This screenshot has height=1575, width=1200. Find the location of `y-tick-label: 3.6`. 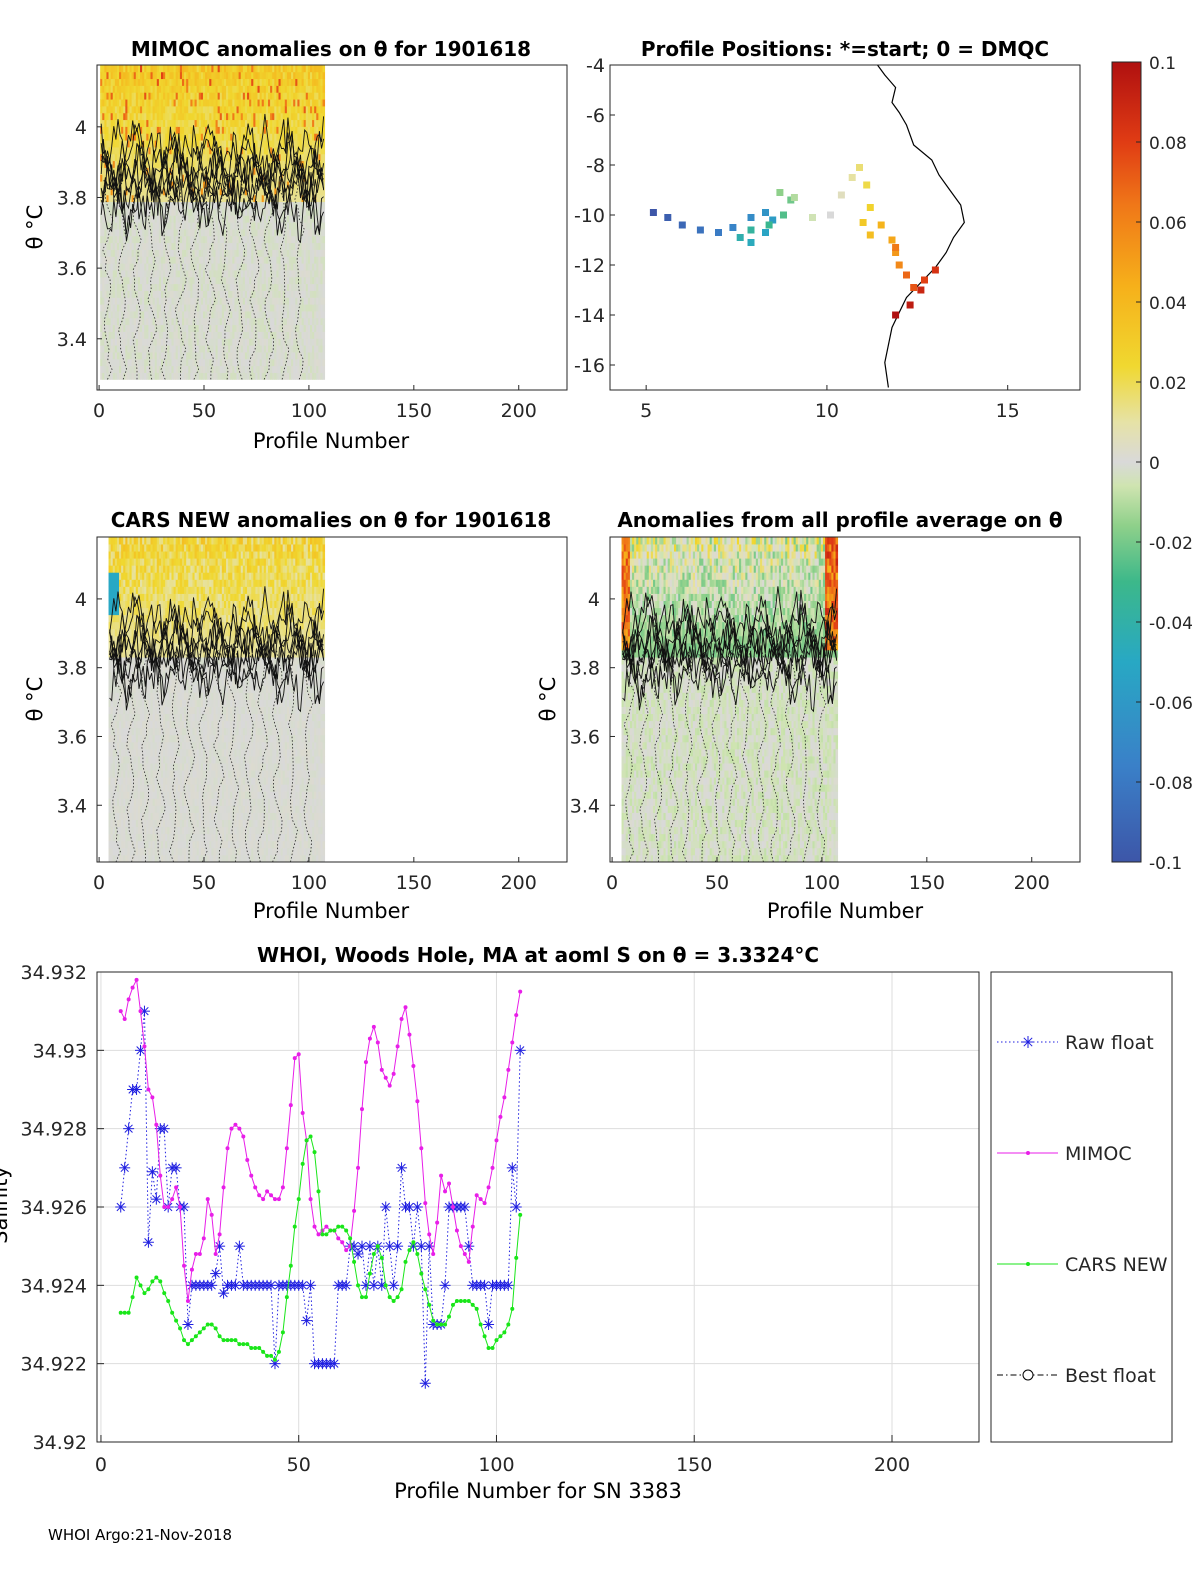

y-tick-label: 3.6 is located at coordinates (72, 269).